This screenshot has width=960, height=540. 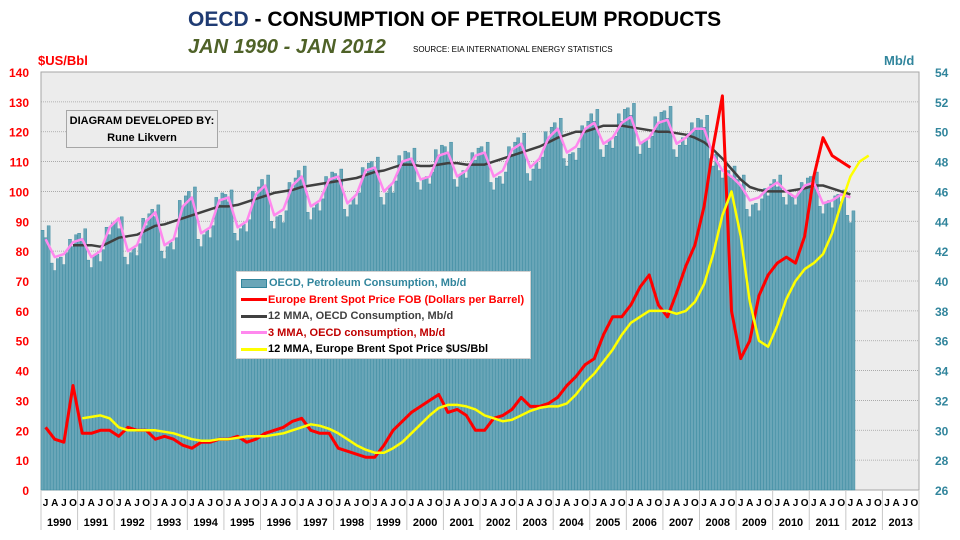 I want to click on y-tick-right: 48, so click(x=942, y=163).